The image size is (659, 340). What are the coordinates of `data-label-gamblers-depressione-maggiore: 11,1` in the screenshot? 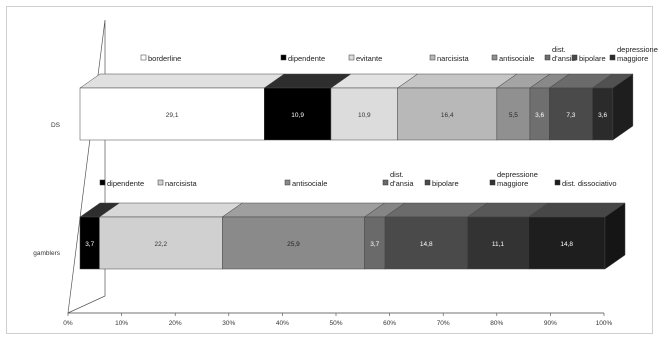 It's located at (498, 244).